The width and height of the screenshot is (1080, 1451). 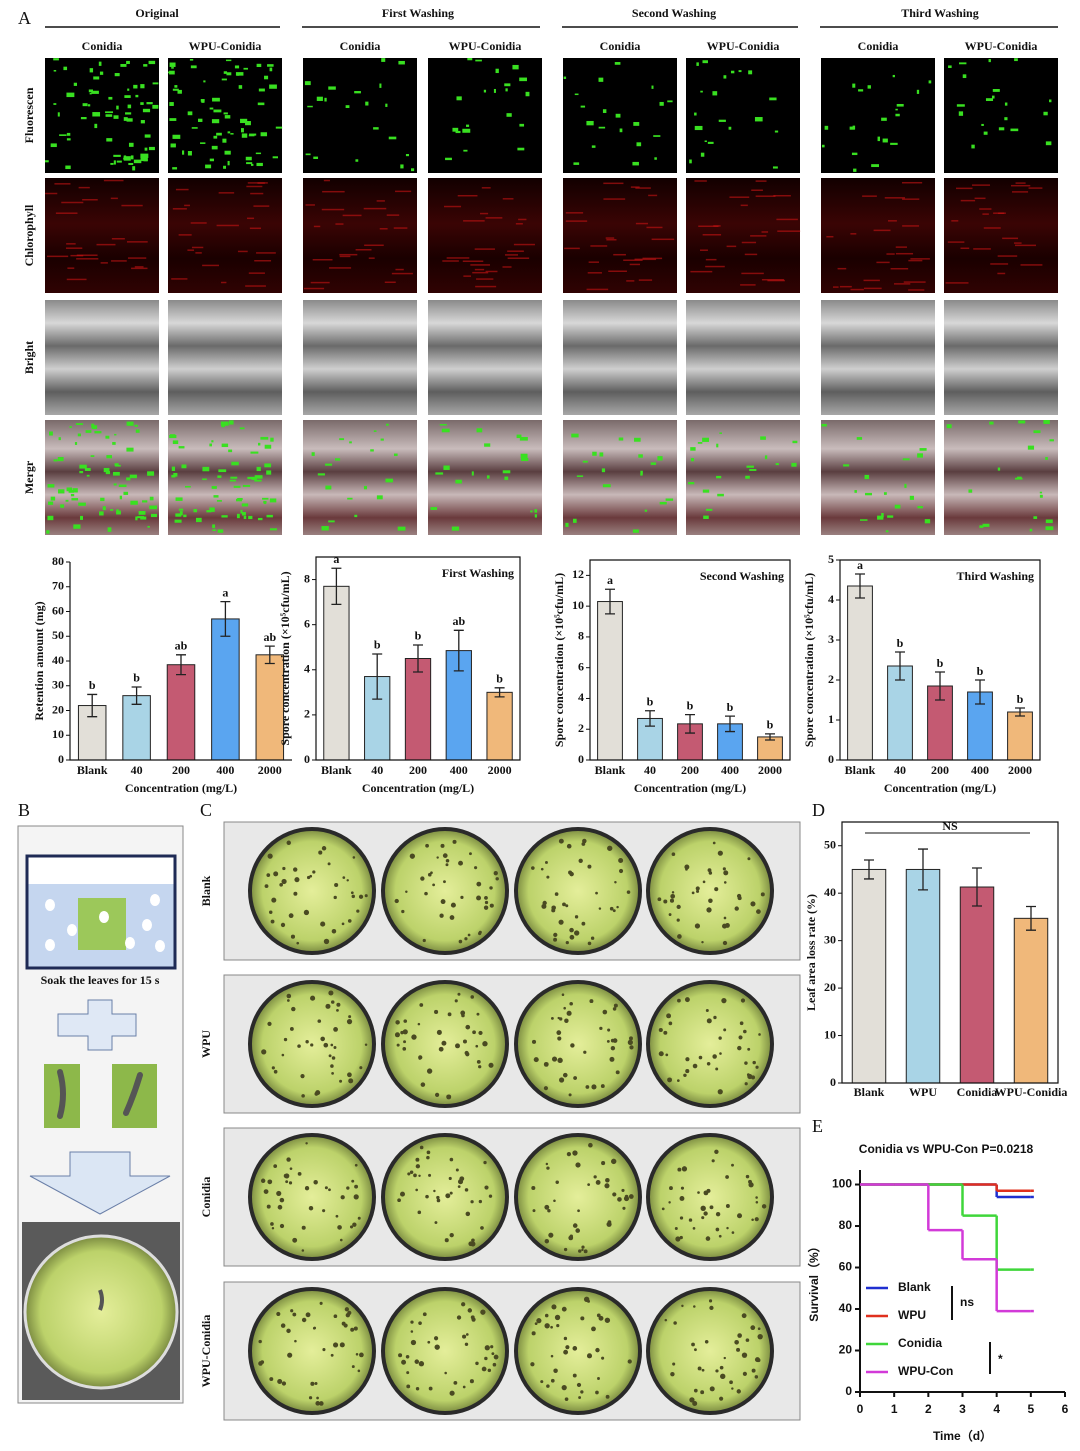 I want to click on panel-b, so click(x=100, y=1114).